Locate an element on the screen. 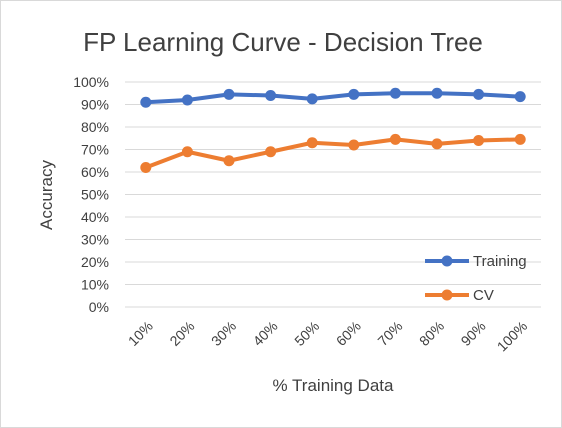 The height and width of the screenshot is (428, 562). y-tick-label: 80% is located at coordinates (95, 127).